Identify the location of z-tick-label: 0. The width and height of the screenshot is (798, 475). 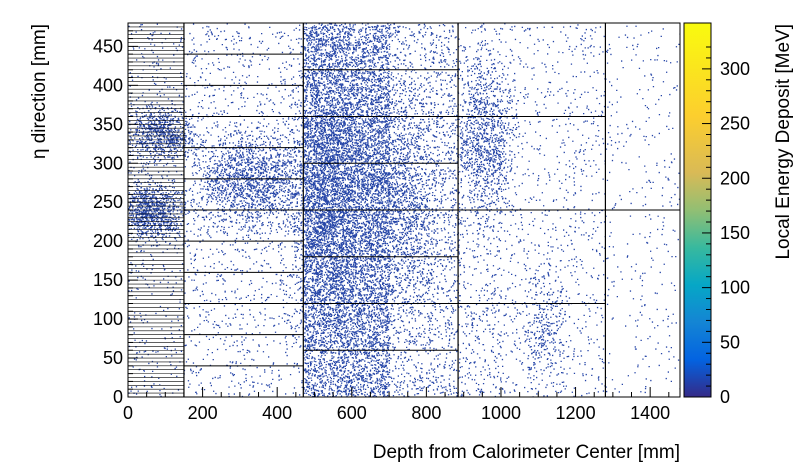
(725, 397).